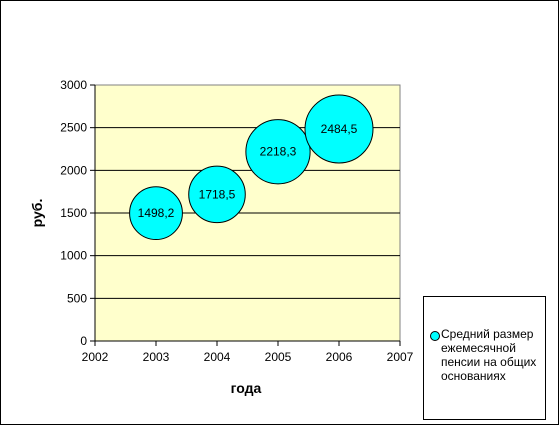  What do you see at coordinates (156, 357) in the screenshot?
I see `x-tick-label: 2003` at bounding box center [156, 357].